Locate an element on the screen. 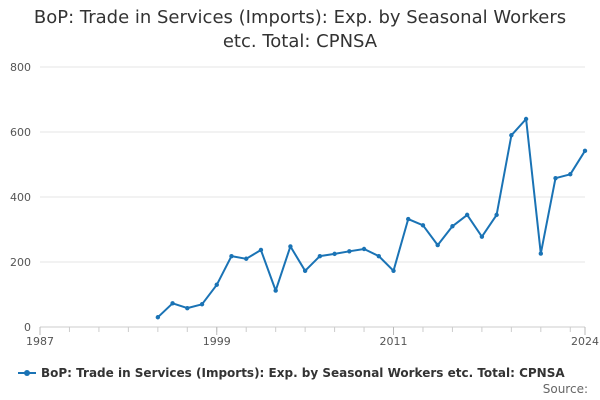 This screenshot has width=600, height=400. legend-swatch is located at coordinates (27, 373).